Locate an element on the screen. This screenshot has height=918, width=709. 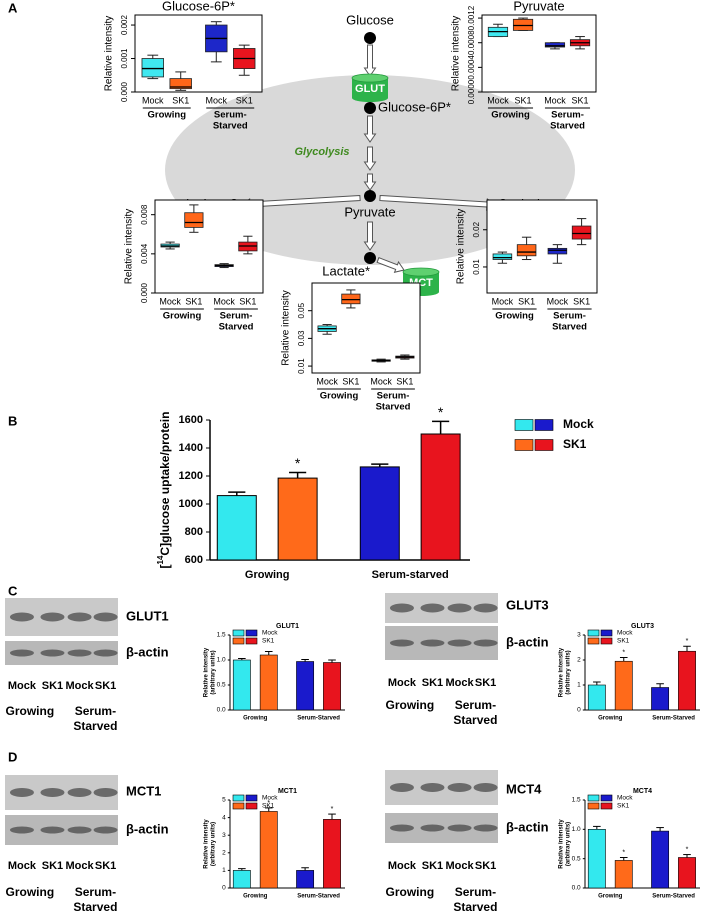
y-tick-label: 0.02 is located at coordinates (476, 229).